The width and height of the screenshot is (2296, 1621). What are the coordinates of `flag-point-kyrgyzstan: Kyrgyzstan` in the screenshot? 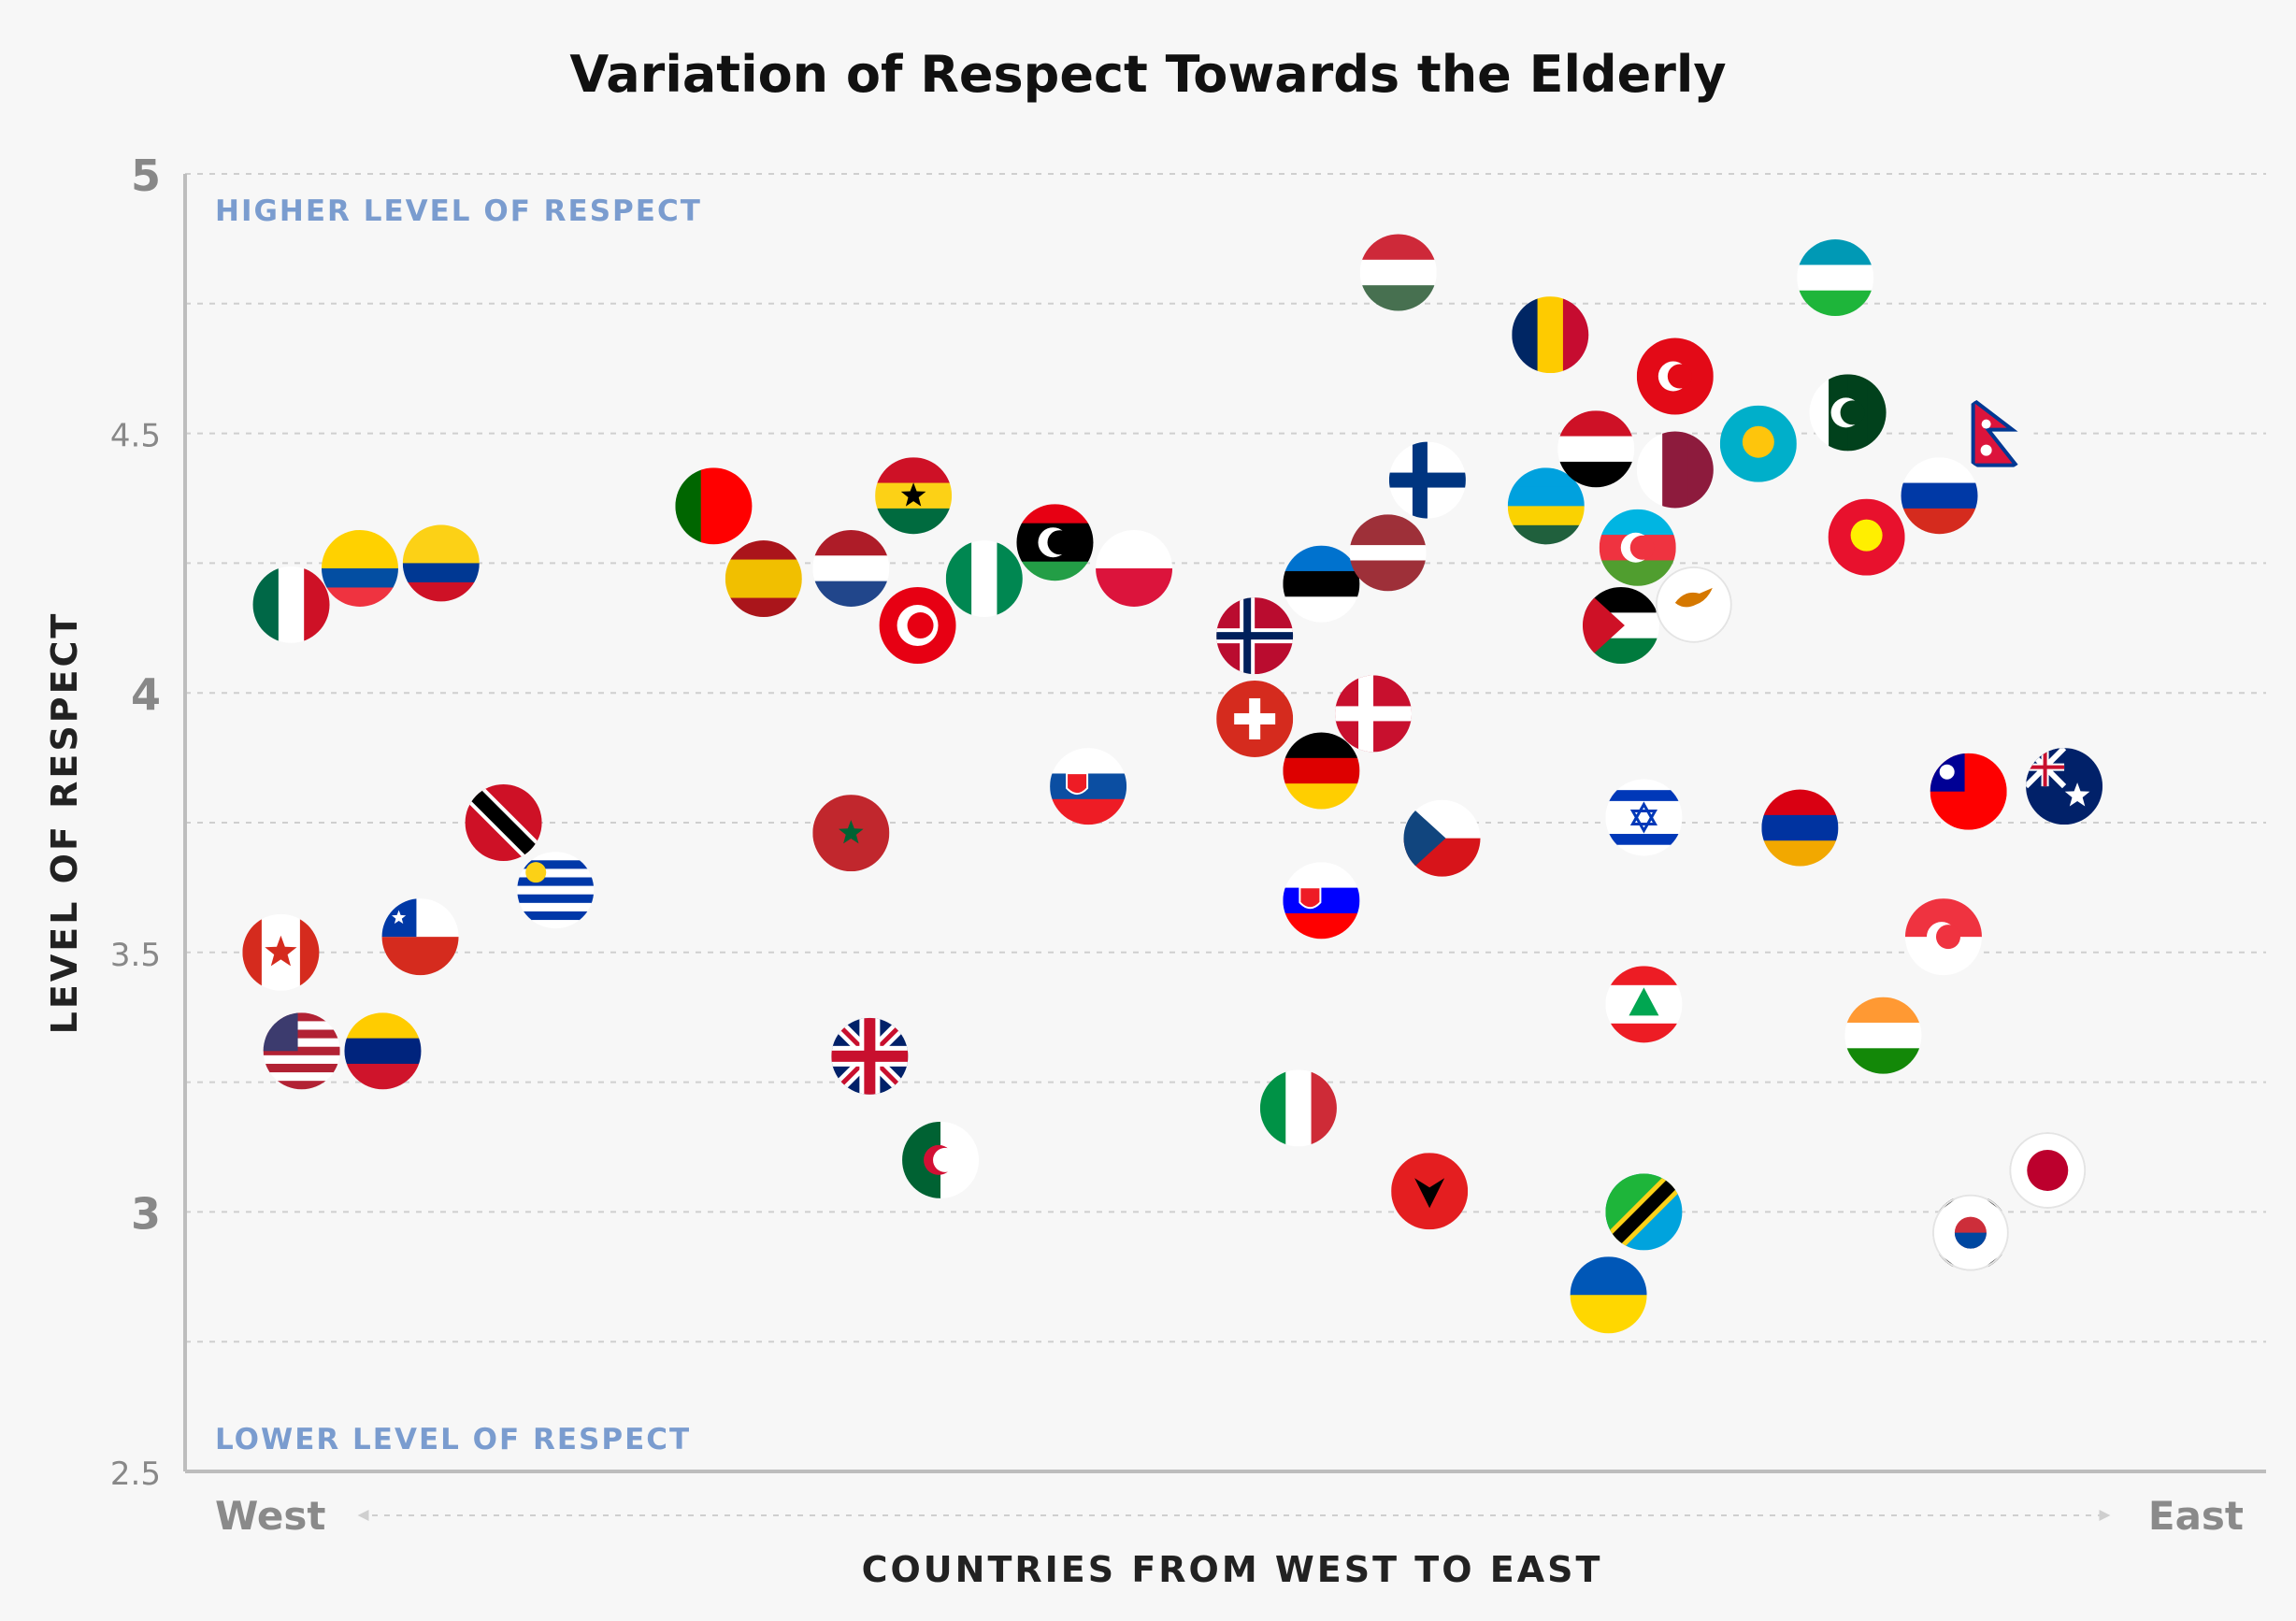 It's located at (1867, 537).